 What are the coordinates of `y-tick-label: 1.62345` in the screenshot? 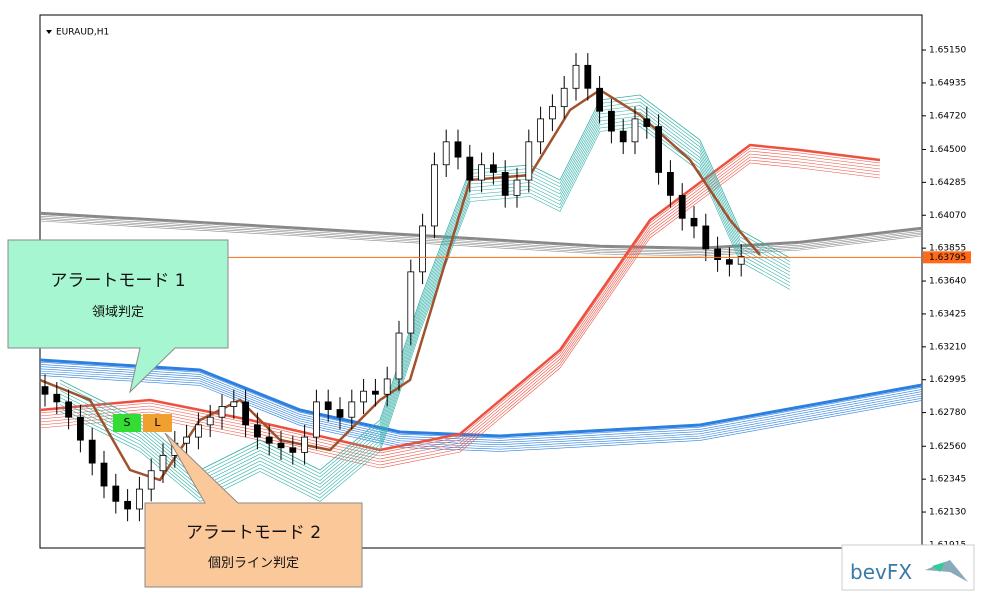 It's located at (947, 480).